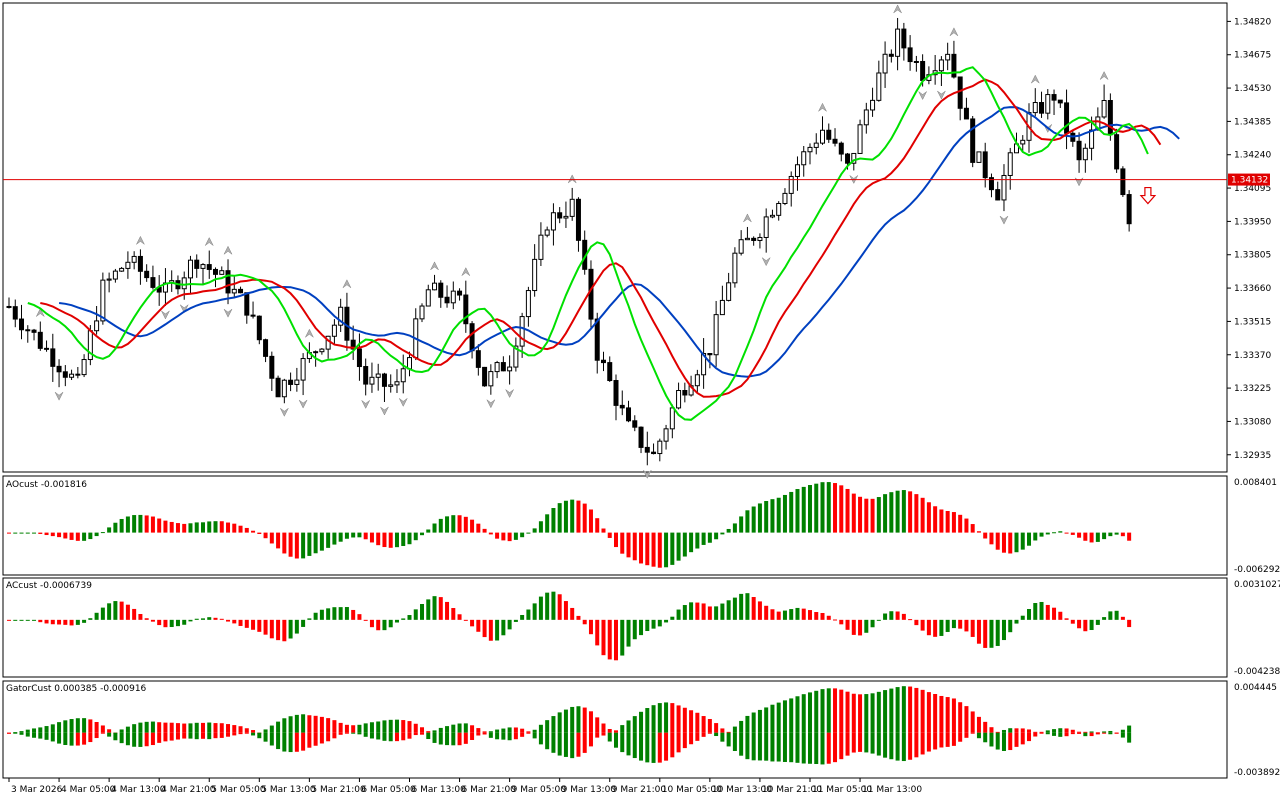  I want to click on price-tick-label: 1.34820, so click(1252, 22).